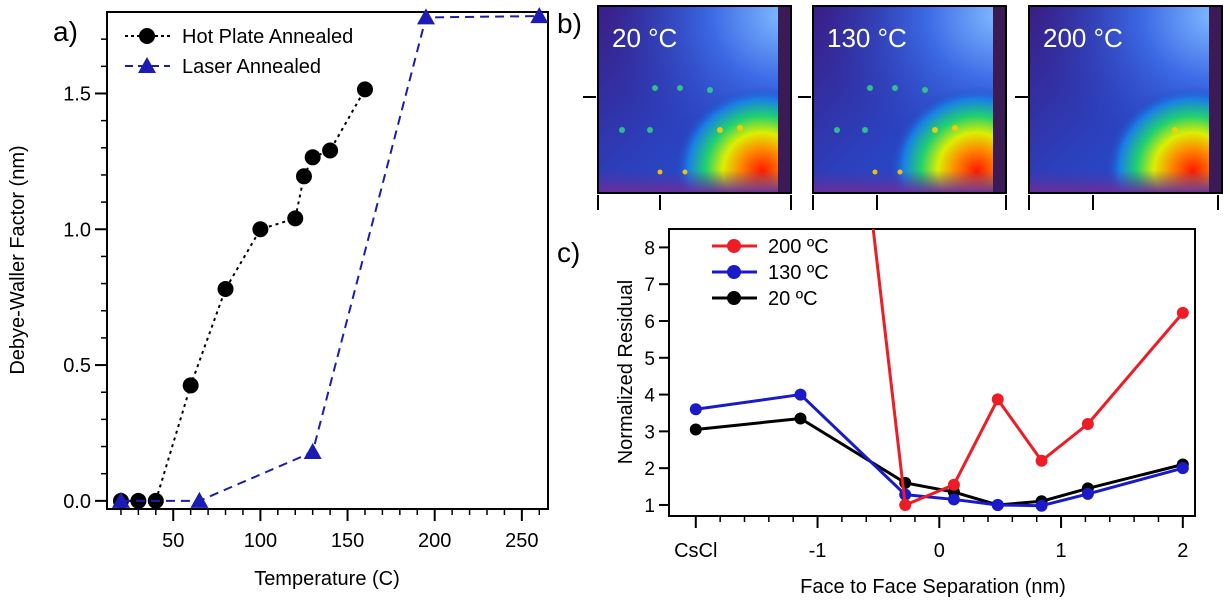  I want to click on y-tick-label: 1, so click(649, 506).